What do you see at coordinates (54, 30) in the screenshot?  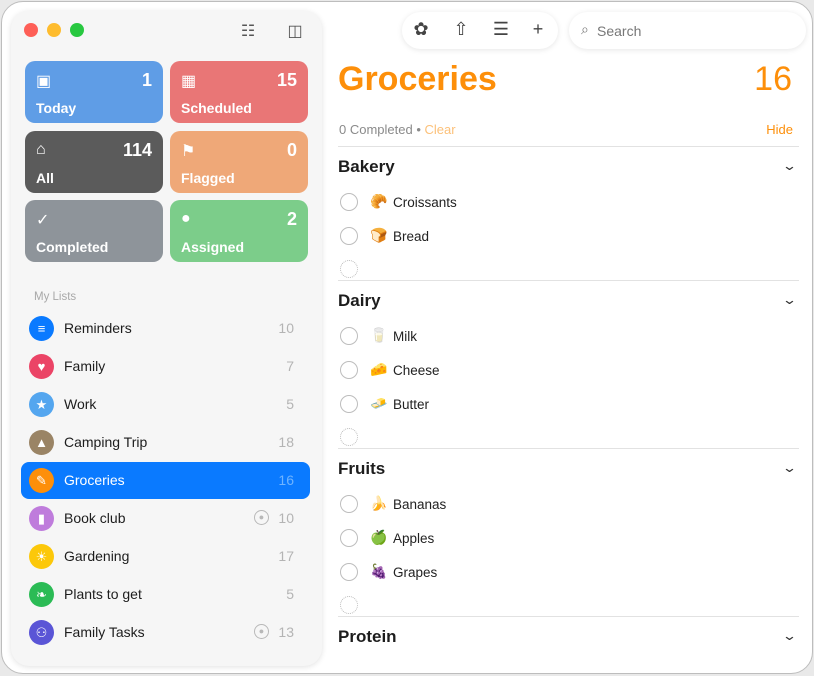 I see `minimize-button` at bounding box center [54, 30].